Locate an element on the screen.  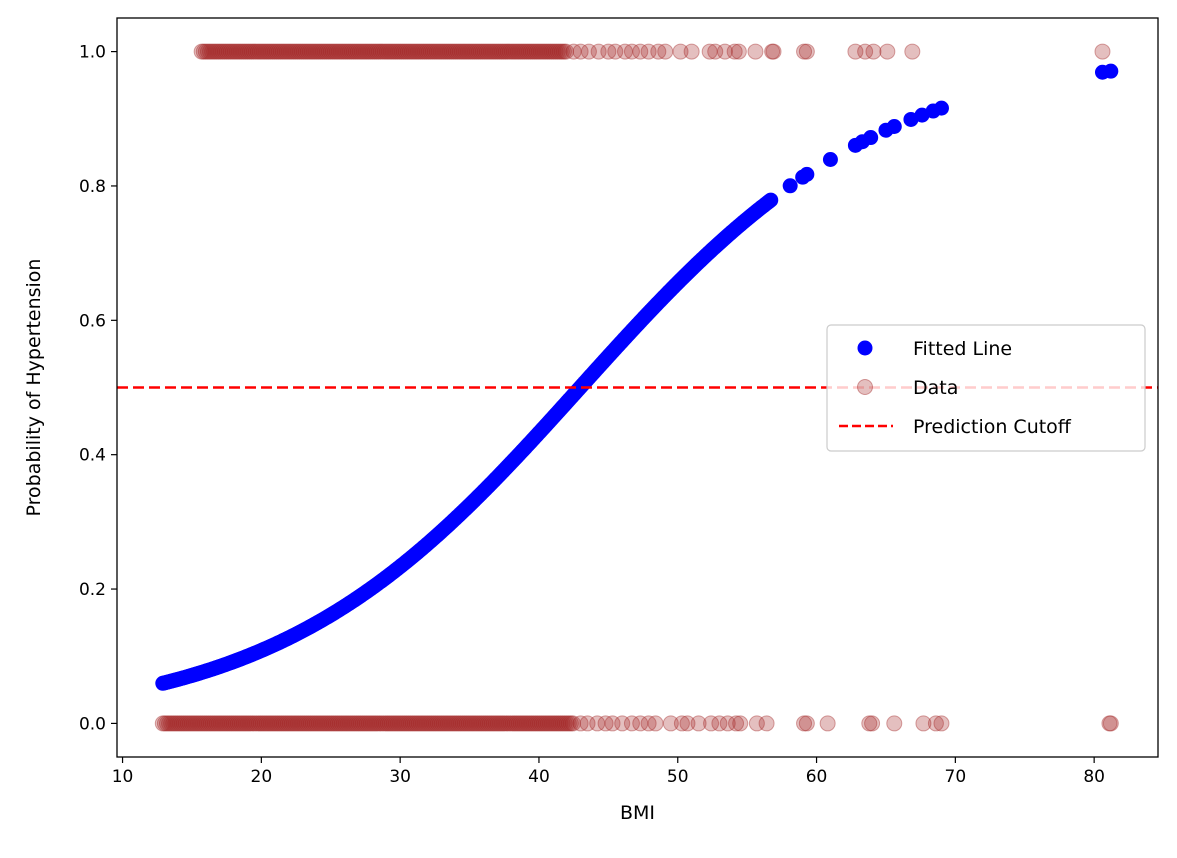
legend: Fitted Line Data Prediction Cutoff is located at coordinates (986, 388).